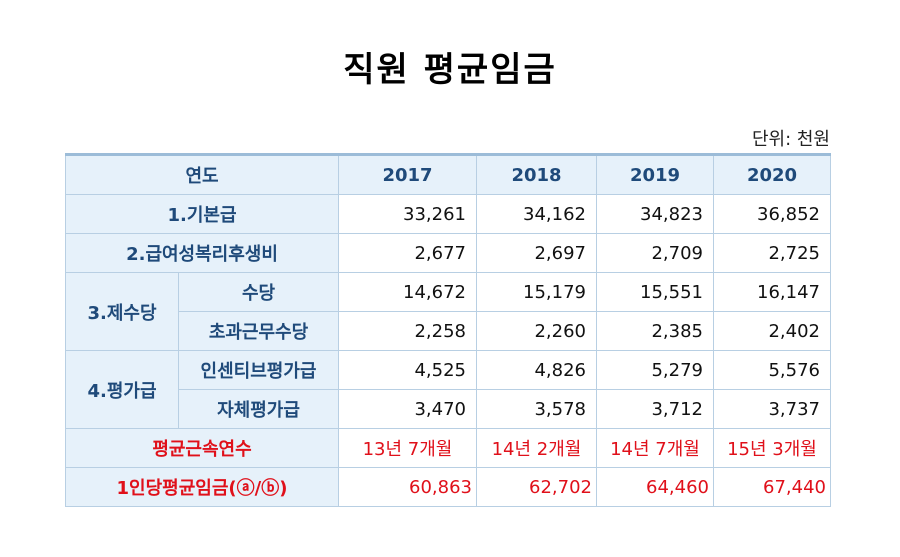 The image size is (900, 557). Describe the element at coordinates (536, 214) in the screenshot. I see `table-cell: 34,162` at that location.